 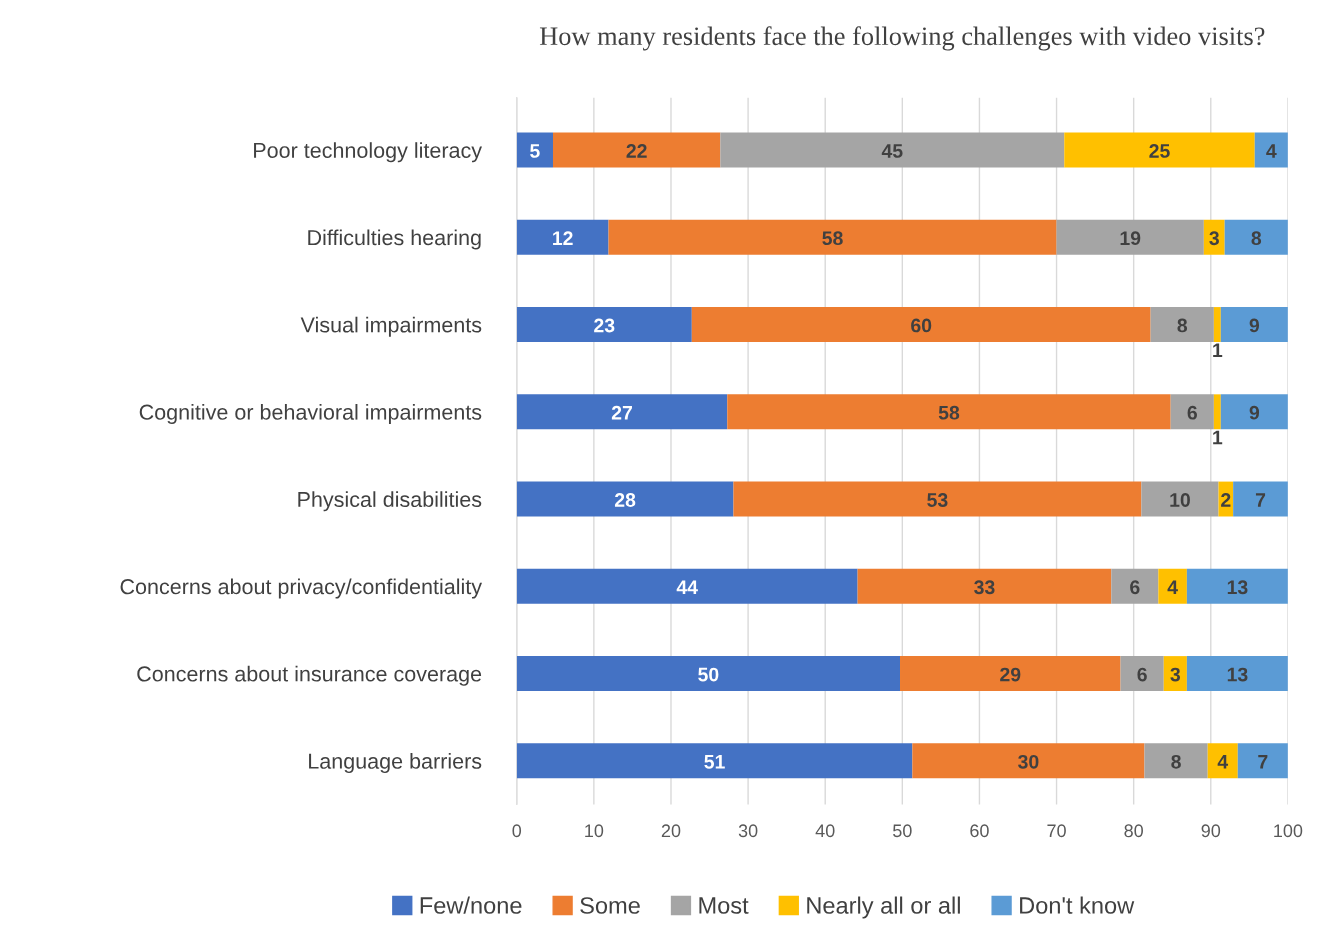 I want to click on x-tick-label: 100, so click(x=1288, y=831).